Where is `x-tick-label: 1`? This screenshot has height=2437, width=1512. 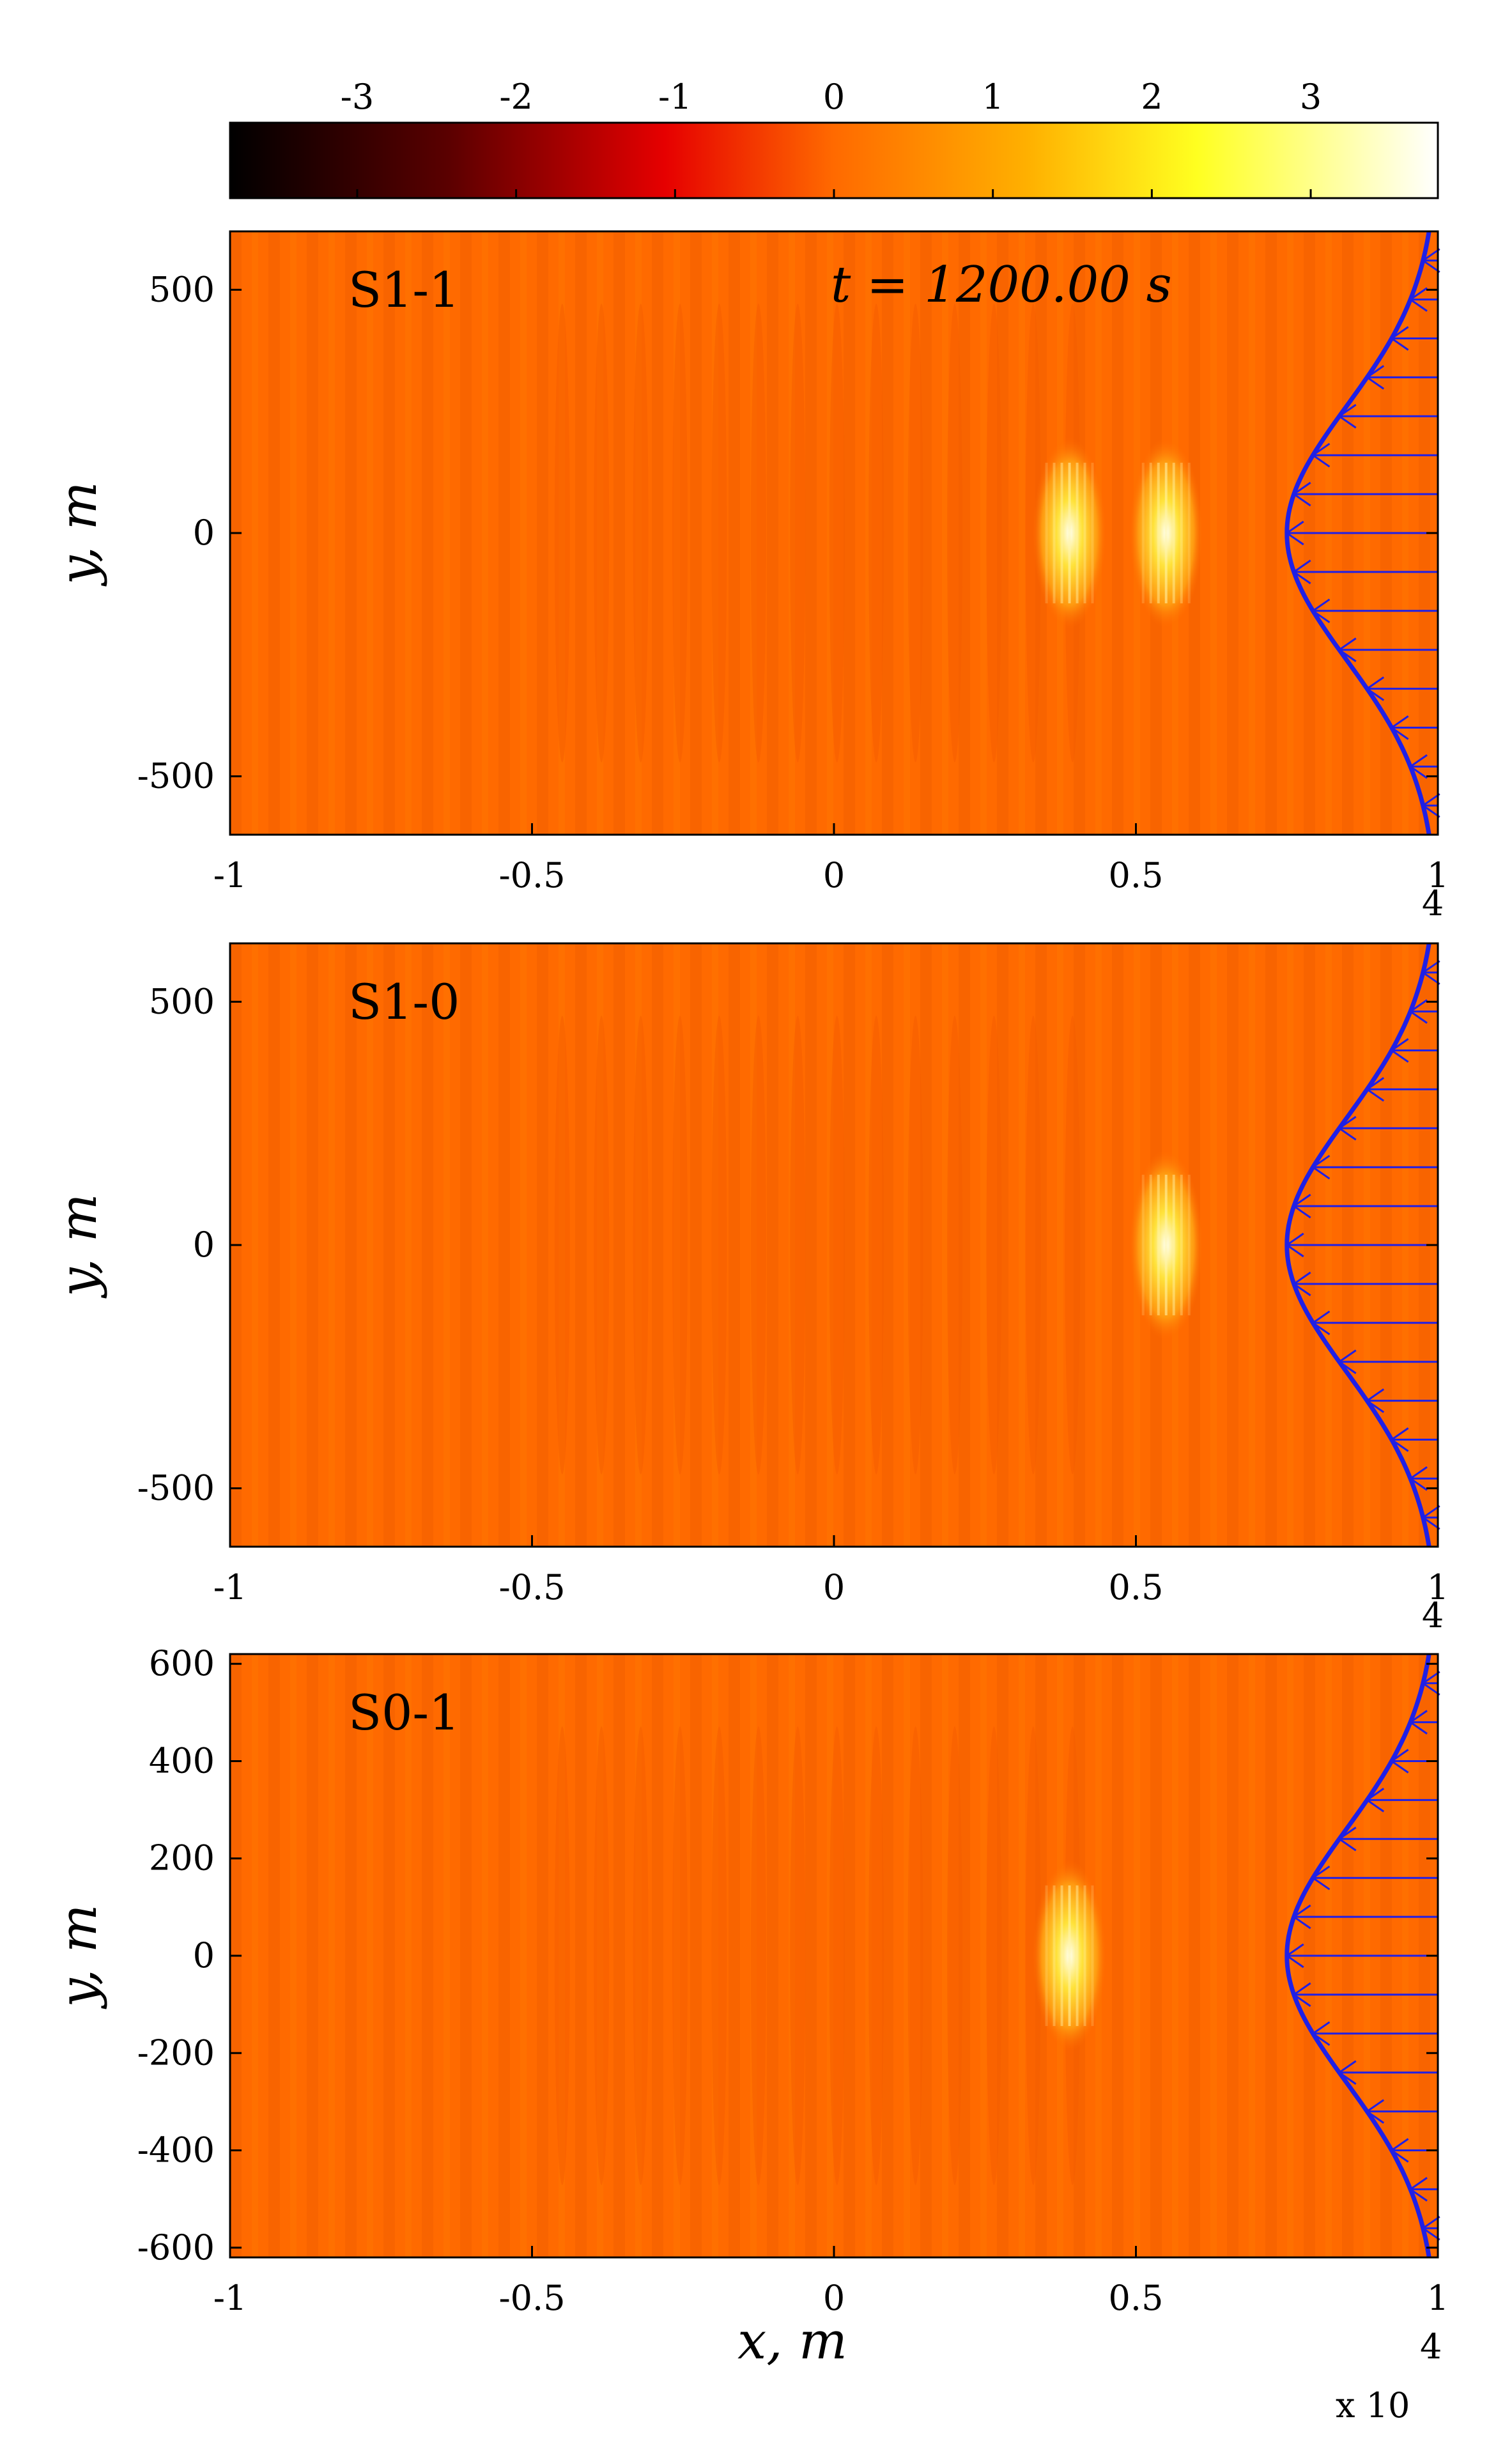
x-tick-label: 1 is located at coordinates (1438, 875).